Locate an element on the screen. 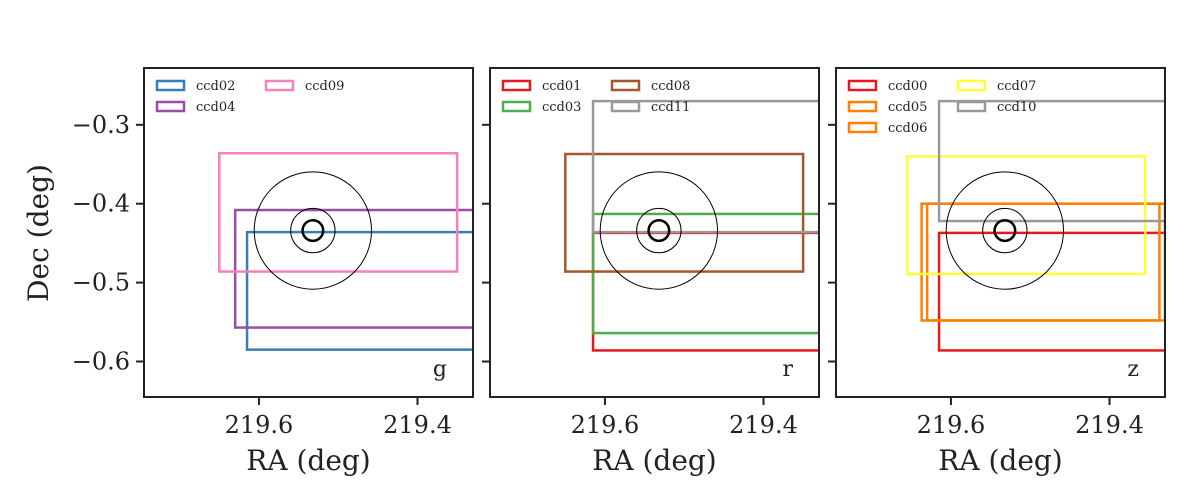 The height and width of the screenshot is (500, 1200). legend-item-ccd11: ccd11 is located at coordinates (650, 107).